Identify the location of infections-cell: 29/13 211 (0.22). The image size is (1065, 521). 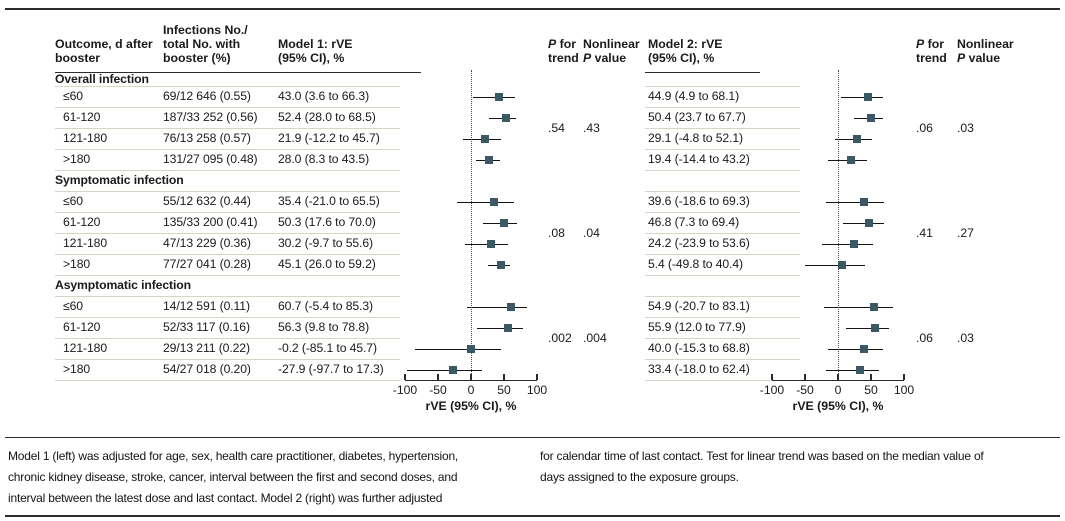
(206, 347).